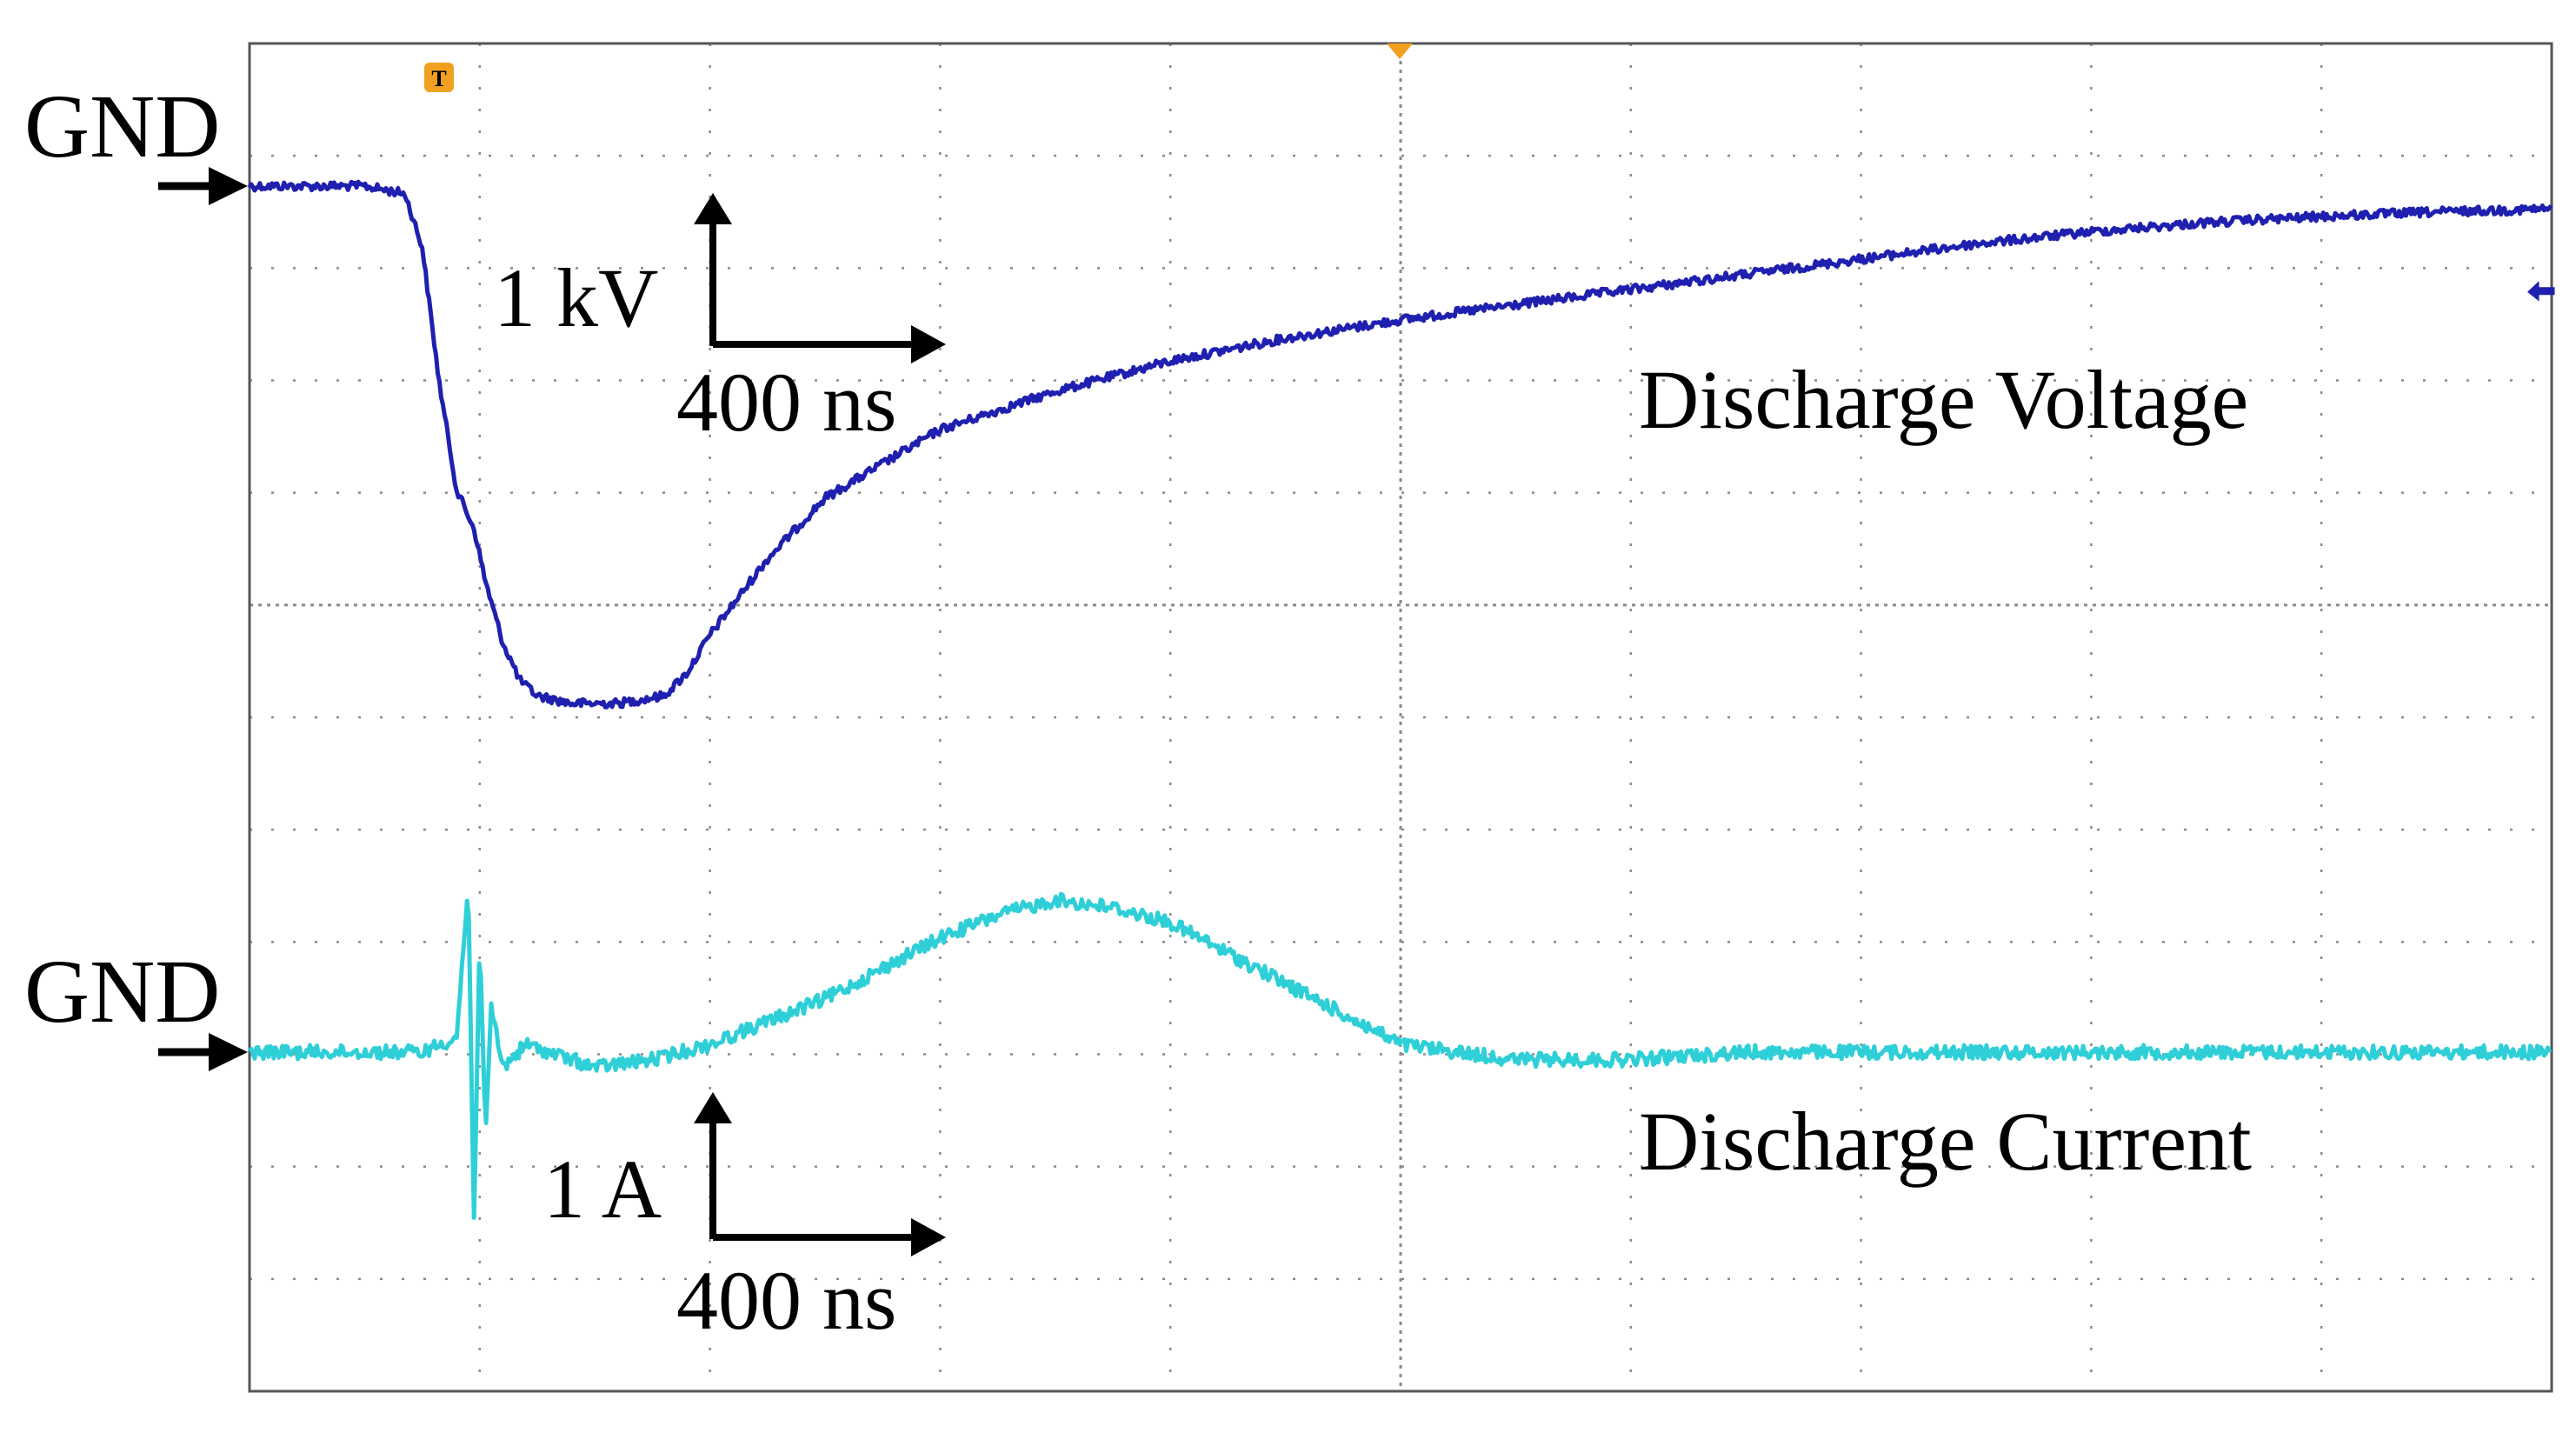 The height and width of the screenshot is (1446, 2576). What do you see at coordinates (122, 127) in the screenshot?
I see `gnd-label-voltage: GND` at bounding box center [122, 127].